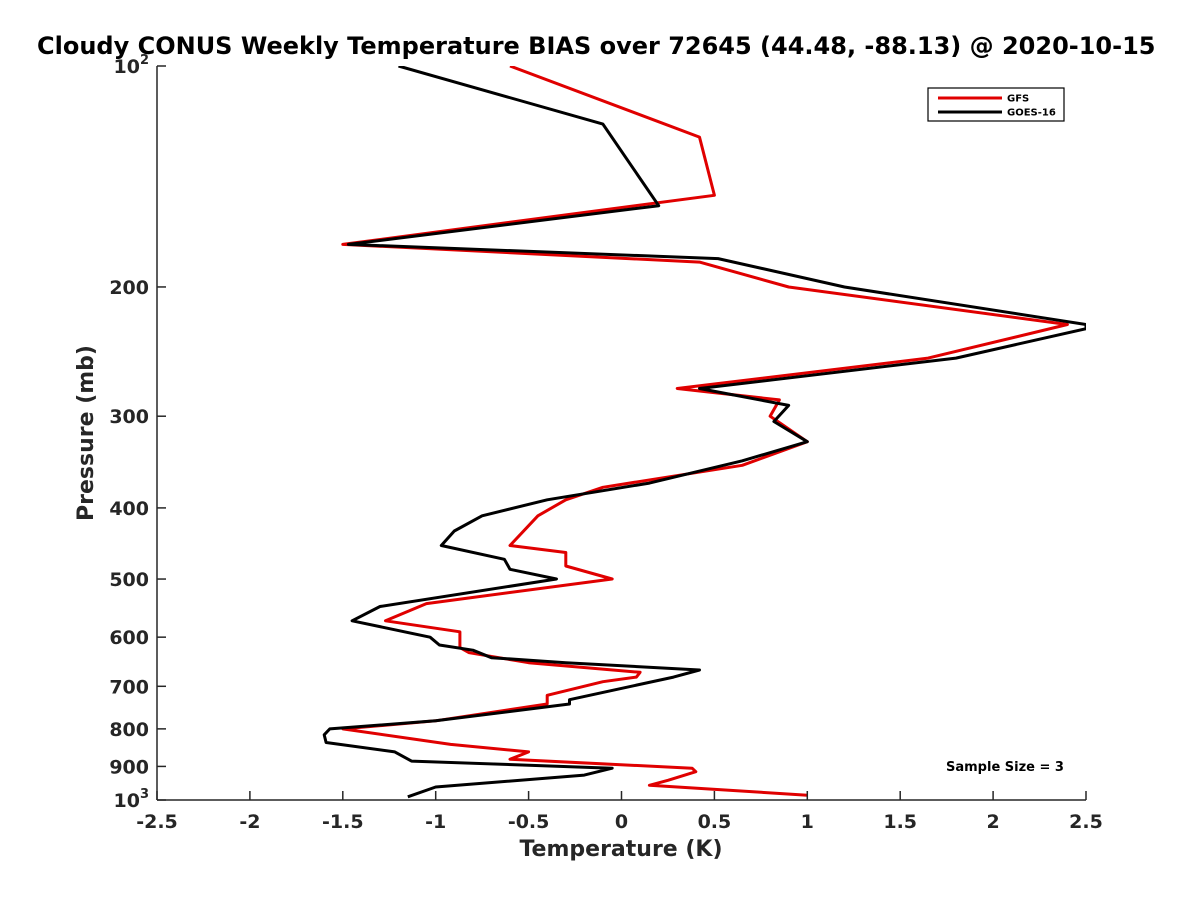 The height and width of the screenshot is (900, 1200). I want to click on y-tick-label: 800, so click(129, 730).